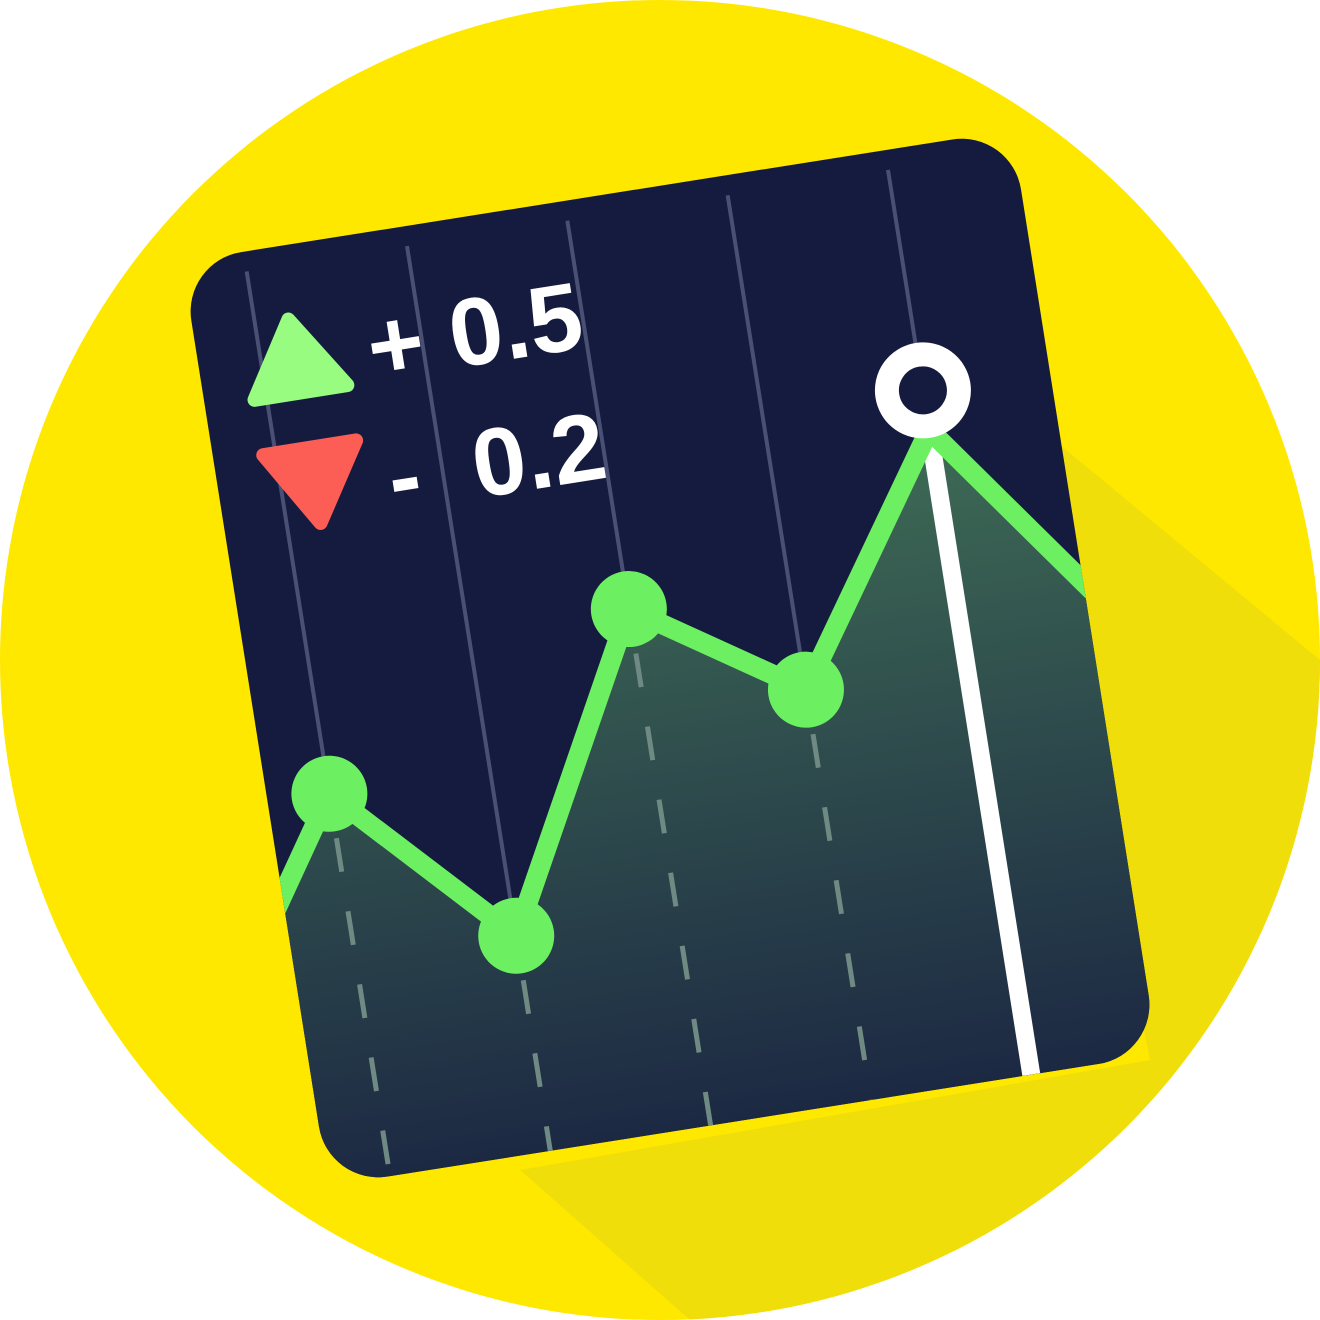 The height and width of the screenshot is (1320, 1320). What do you see at coordinates (301, 359) in the screenshot?
I see `triangle-up-icon` at bounding box center [301, 359].